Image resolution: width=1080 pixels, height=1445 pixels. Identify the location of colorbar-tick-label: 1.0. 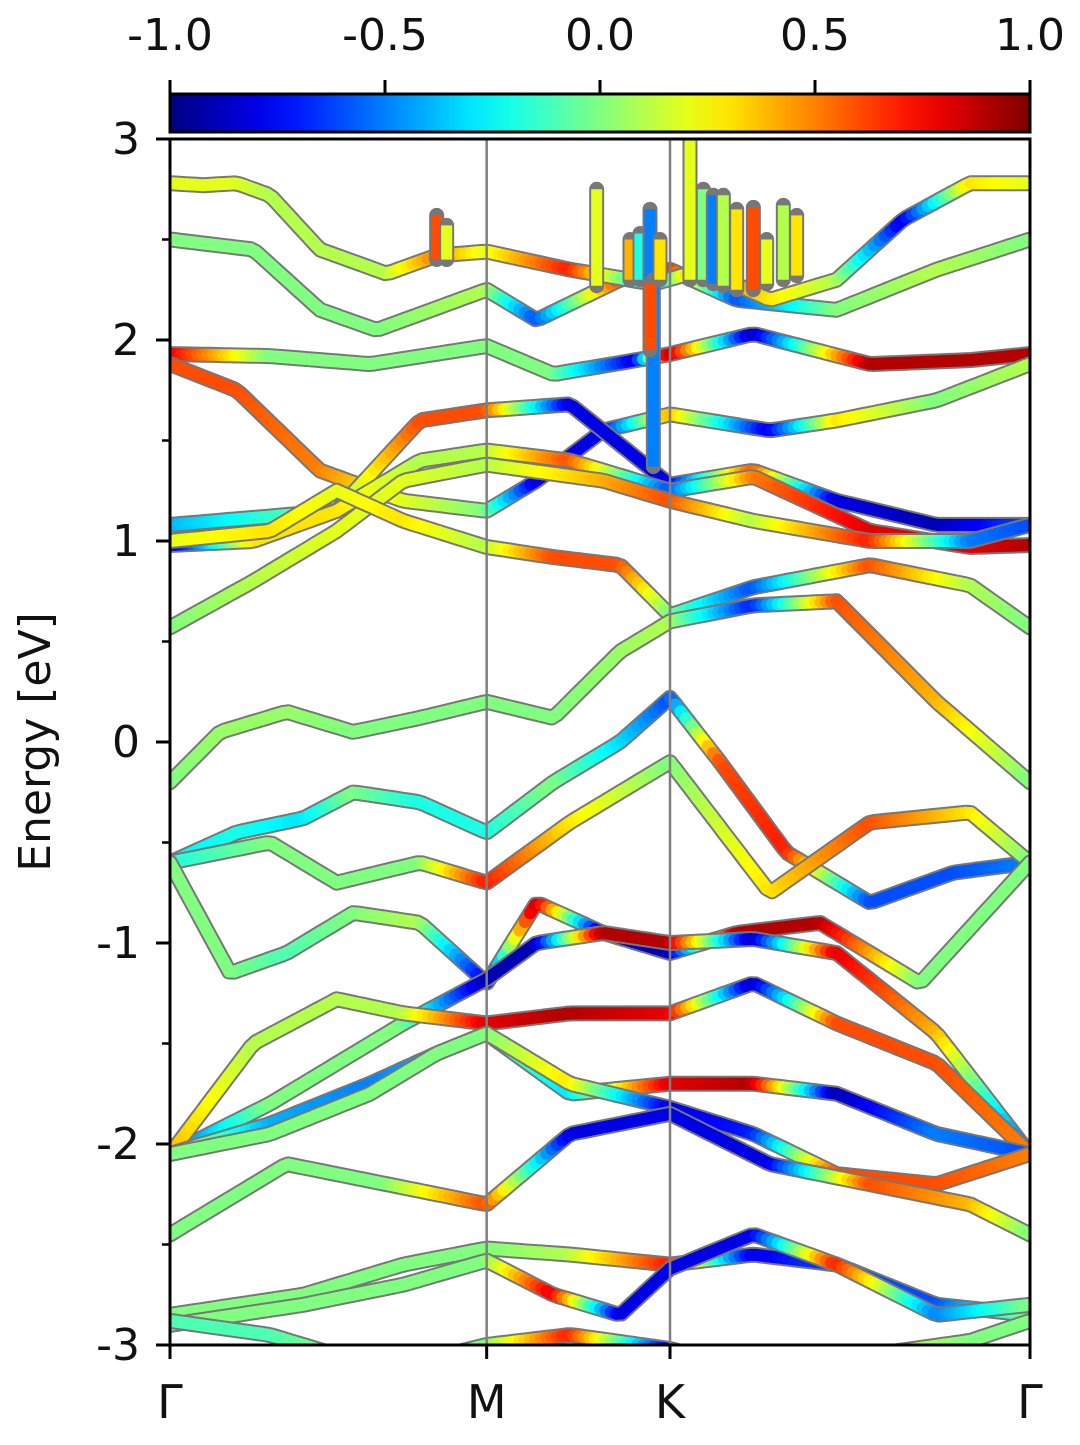
(1030, 35).